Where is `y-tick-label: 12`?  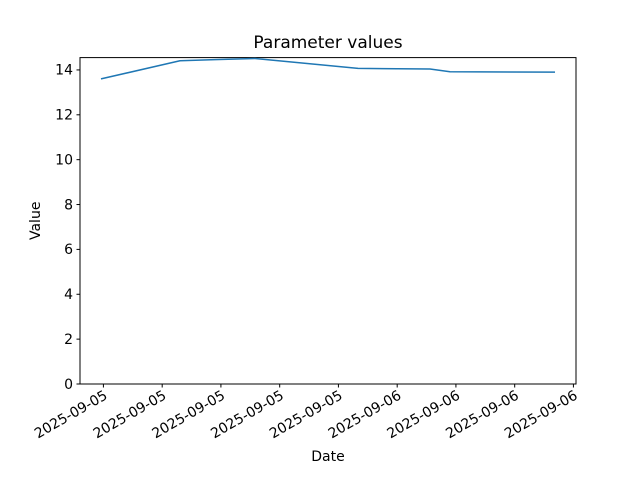
y-tick-label: 12 is located at coordinates (64, 116).